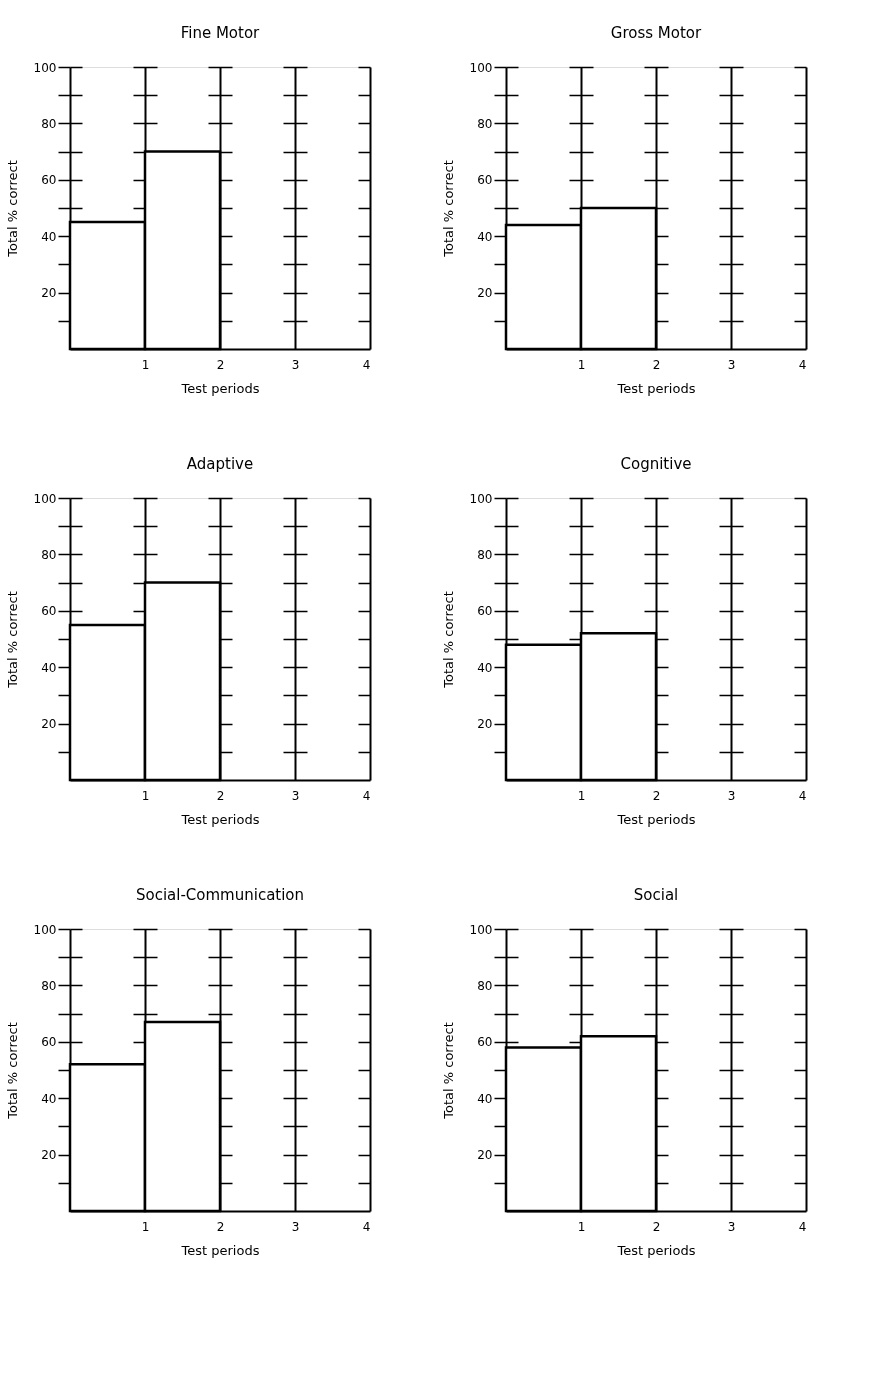 This screenshot has height=1392, width=891. Describe the element at coordinates (656, 895) in the screenshot. I see `chart-title: Social` at that location.